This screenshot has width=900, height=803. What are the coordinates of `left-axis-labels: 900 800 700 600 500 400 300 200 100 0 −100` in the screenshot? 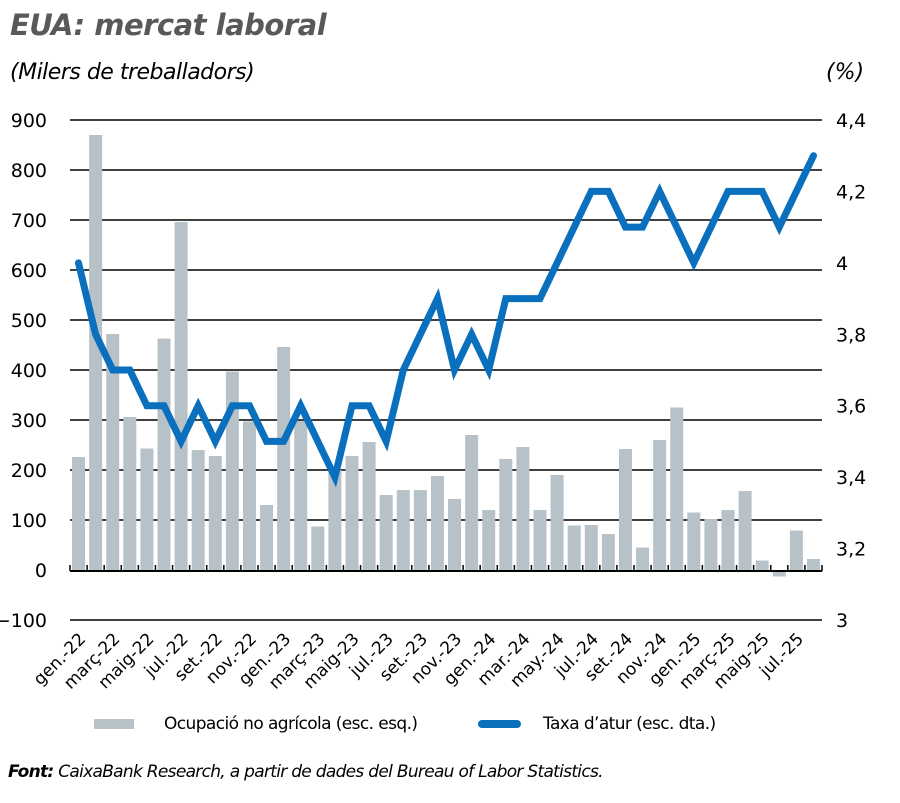 It's located at (23, 371).